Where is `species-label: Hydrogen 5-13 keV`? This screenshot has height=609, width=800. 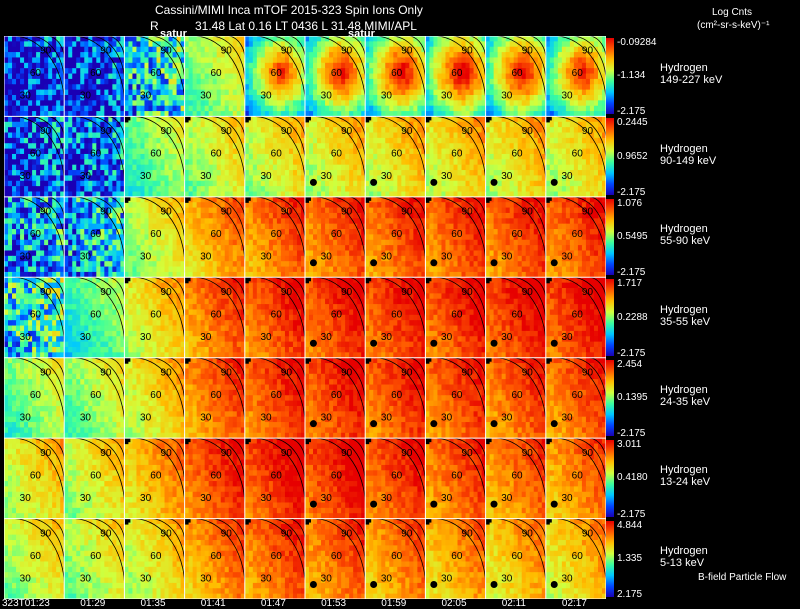 species-label: Hydrogen 5-13 keV is located at coordinates (684, 557).